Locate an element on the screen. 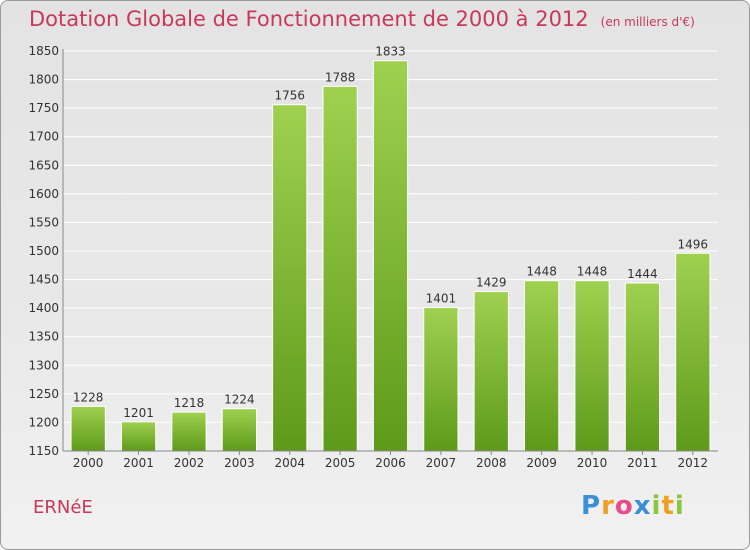 This screenshot has width=750, height=550. y-tick-label: 1400 is located at coordinates (43, 308).